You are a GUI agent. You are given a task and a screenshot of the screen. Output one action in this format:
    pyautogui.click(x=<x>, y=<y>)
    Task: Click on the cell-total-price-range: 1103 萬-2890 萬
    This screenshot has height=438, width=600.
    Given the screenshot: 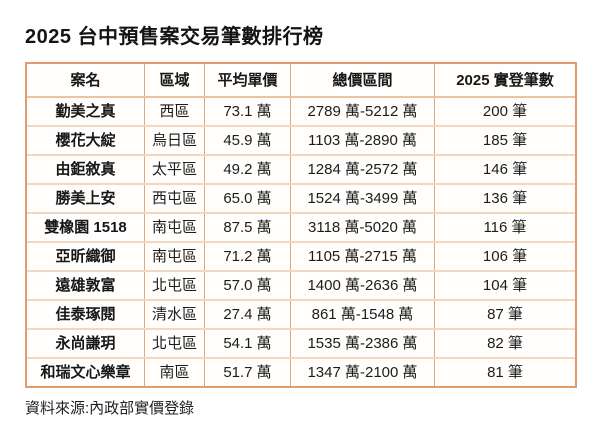 What is the action you would take?
    pyautogui.click(x=363, y=140)
    